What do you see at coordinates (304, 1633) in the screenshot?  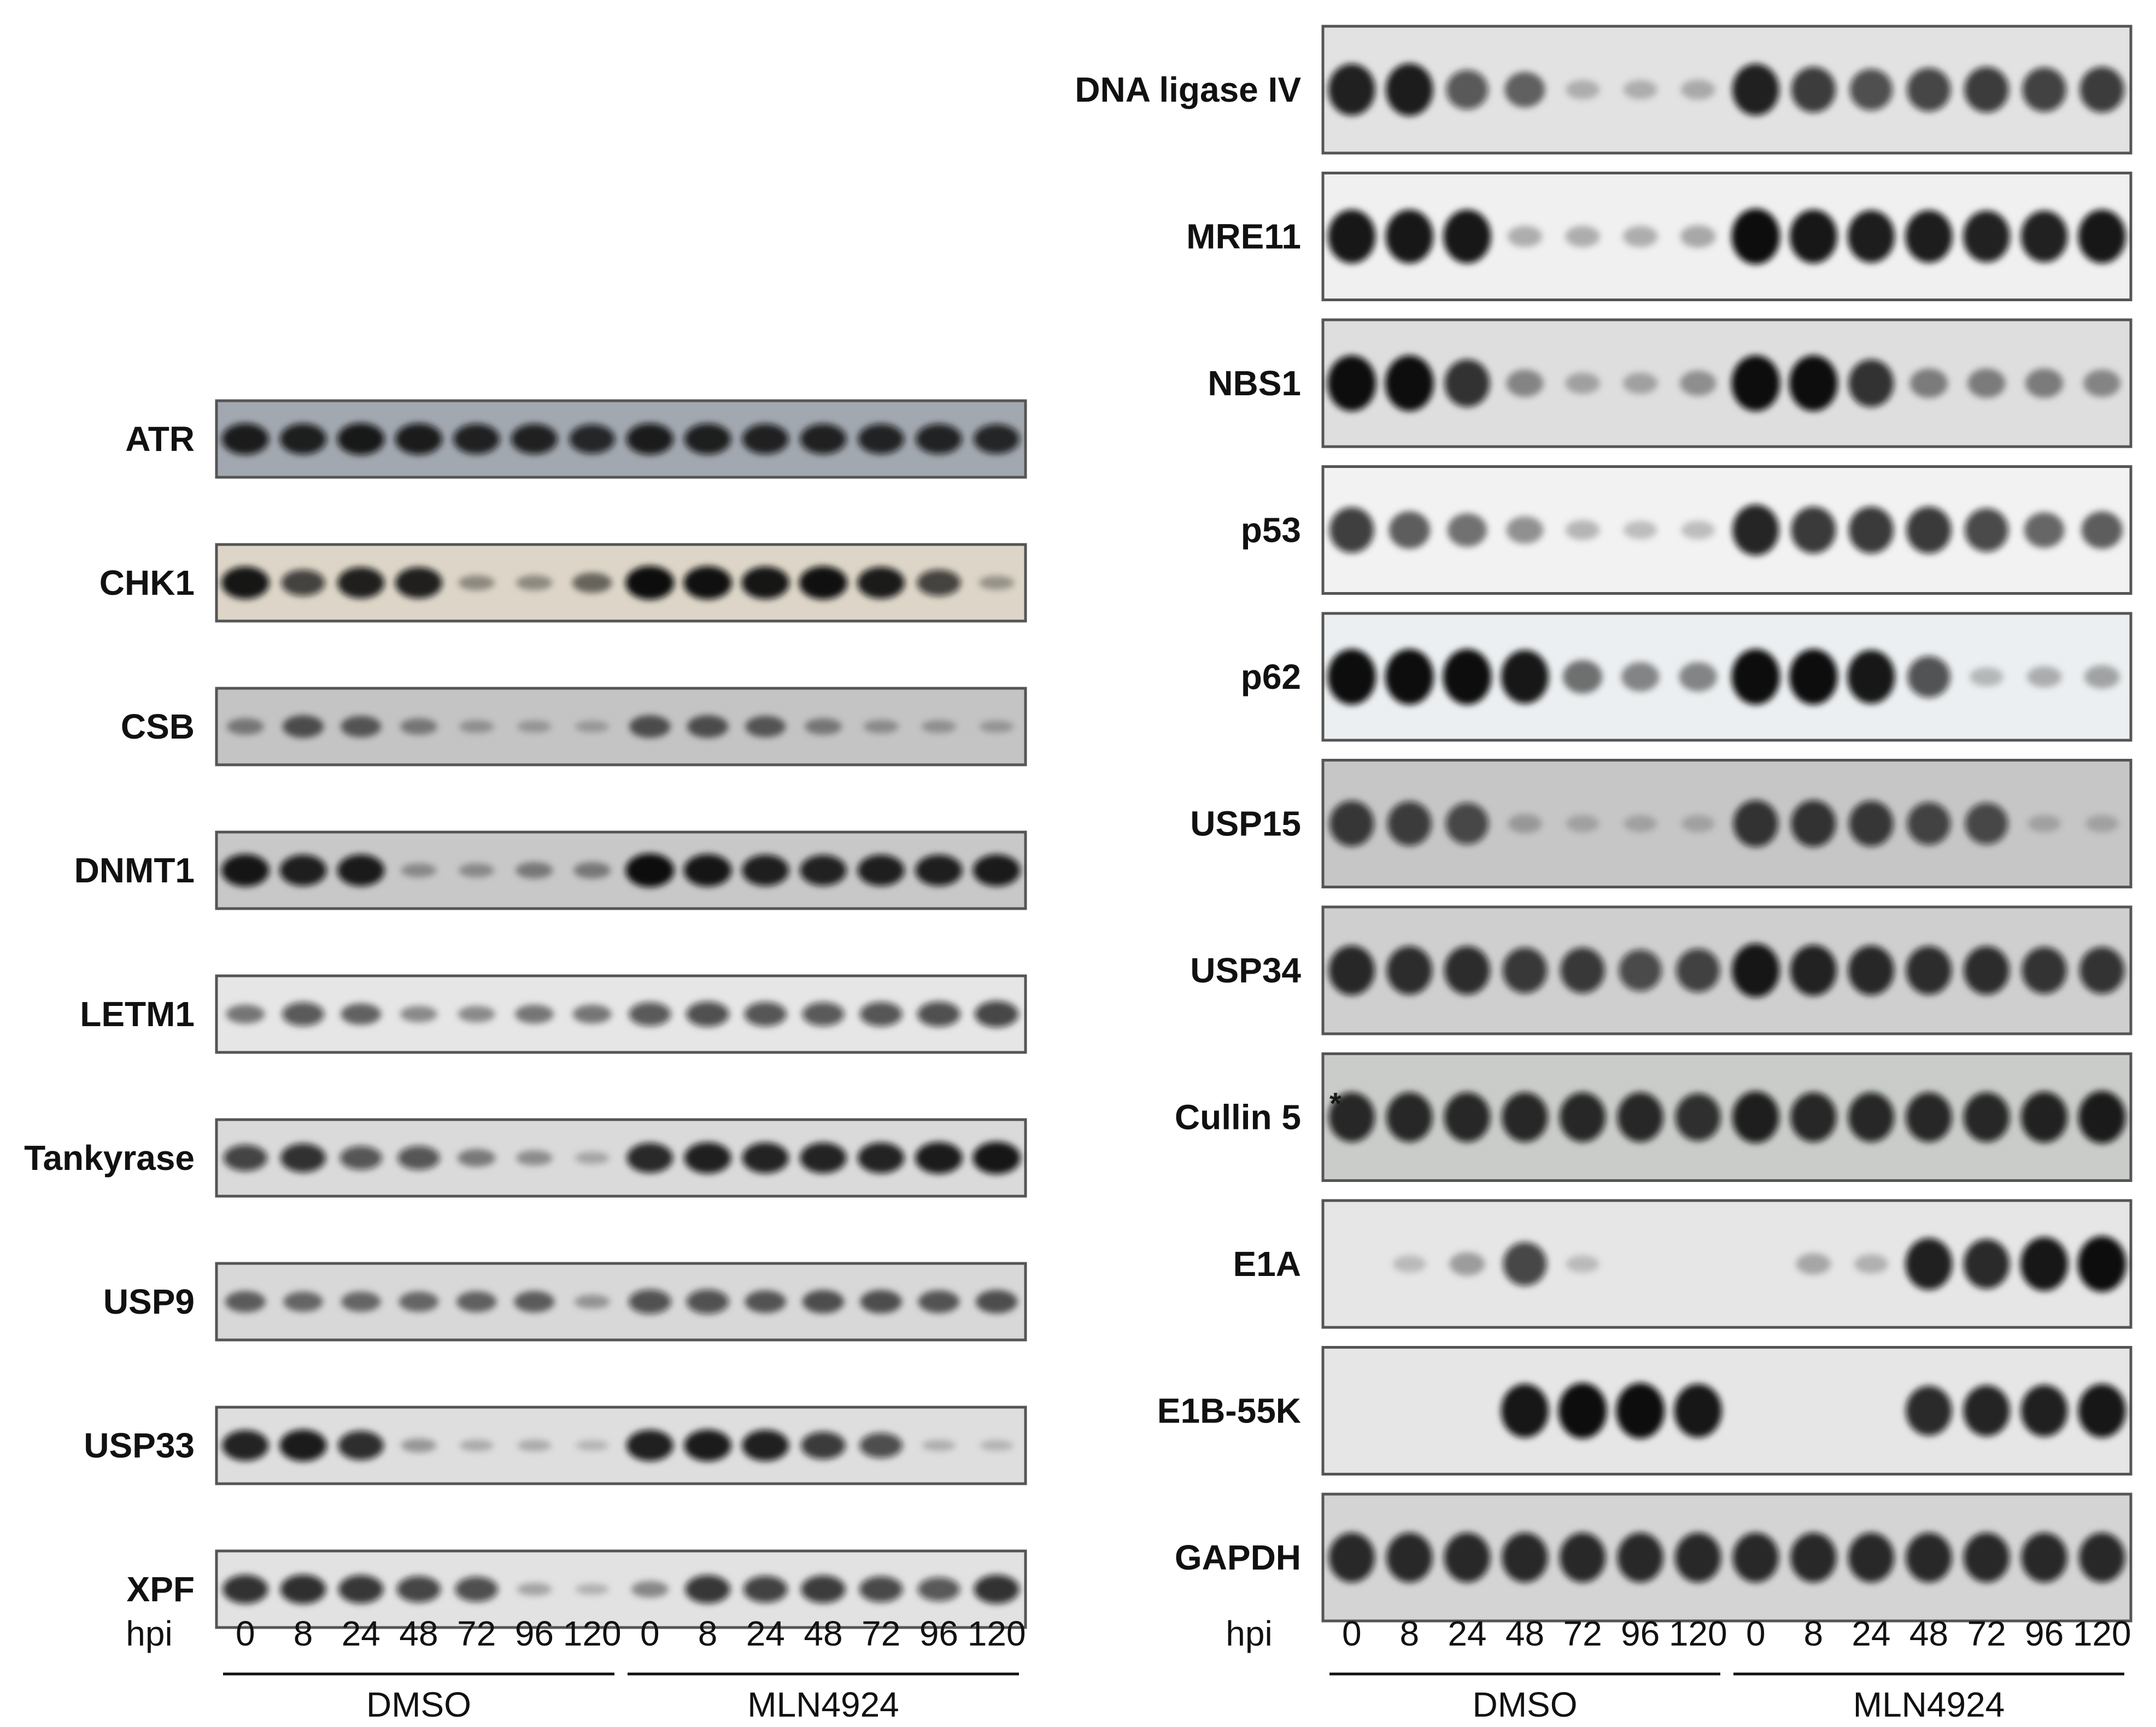 I see `lane-tick-label: 8` at bounding box center [304, 1633].